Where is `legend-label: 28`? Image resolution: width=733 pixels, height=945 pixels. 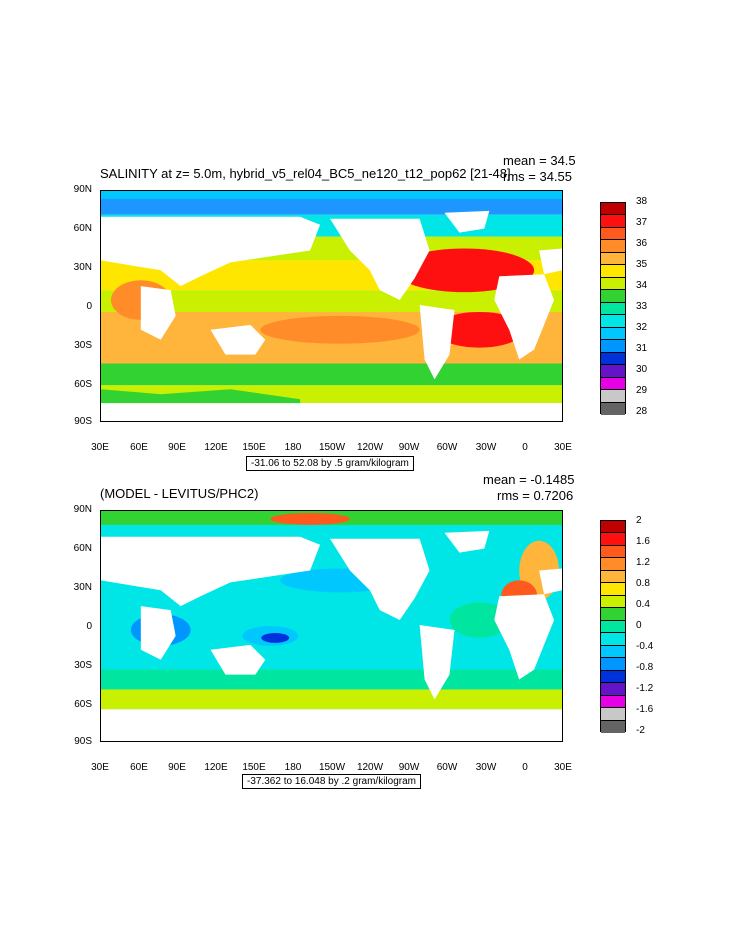
legend-label: 28 is located at coordinates (642, 411).